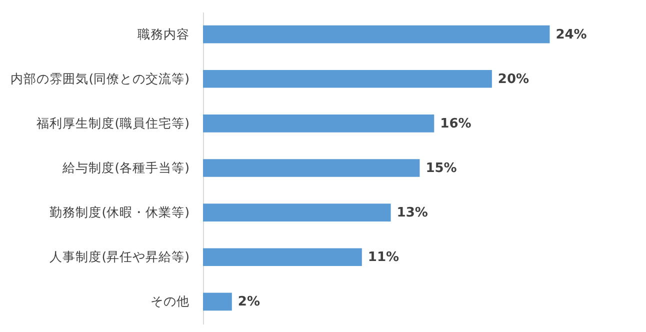  What do you see at coordinates (456, 124) in the screenshot?
I see `data-label: 16%` at bounding box center [456, 124].